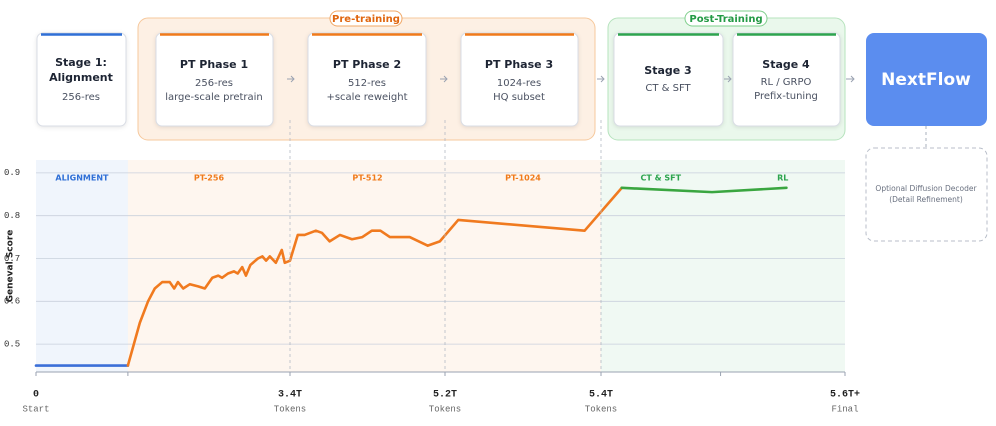 Image resolution: width=996 pixels, height=426 pixels. Describe the element at coordinates (926, 188) in the screenshot. I see `optional-label: Optional Diffusion Decoder` at that location.